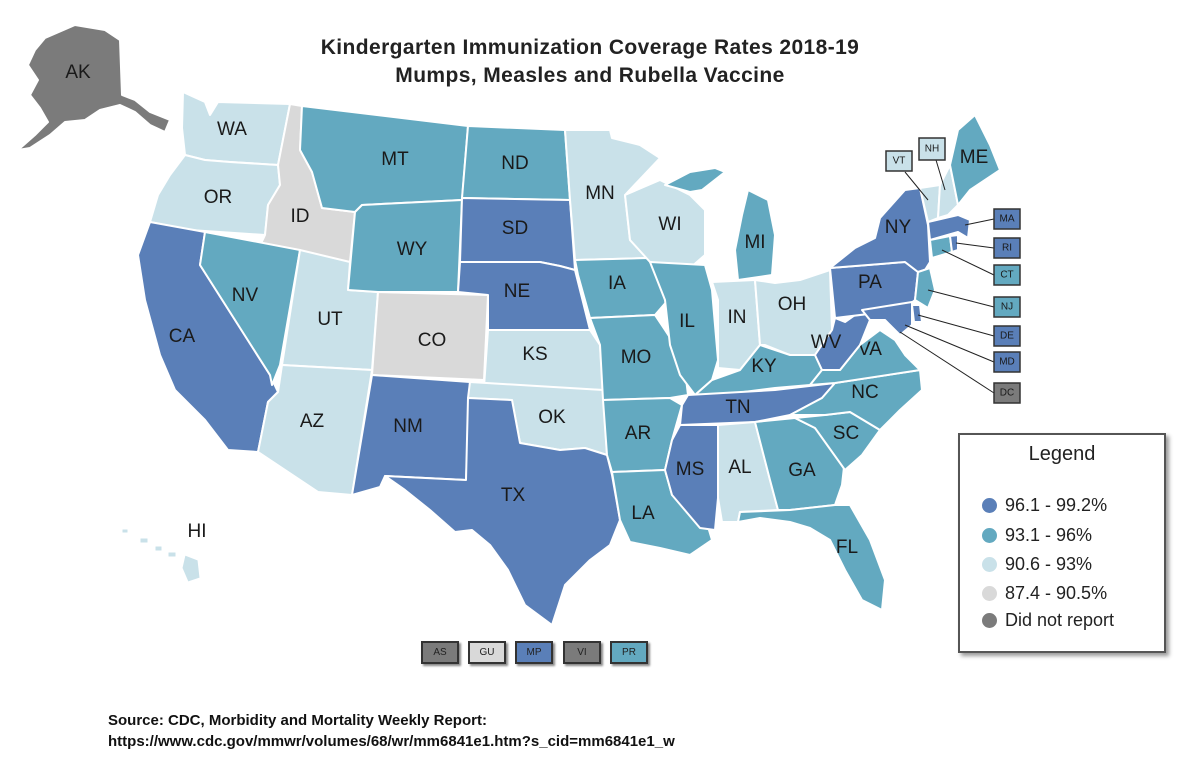 This screenshot has width=1200, height=779. I want to click on label-SC: SC, so click(846, 433).